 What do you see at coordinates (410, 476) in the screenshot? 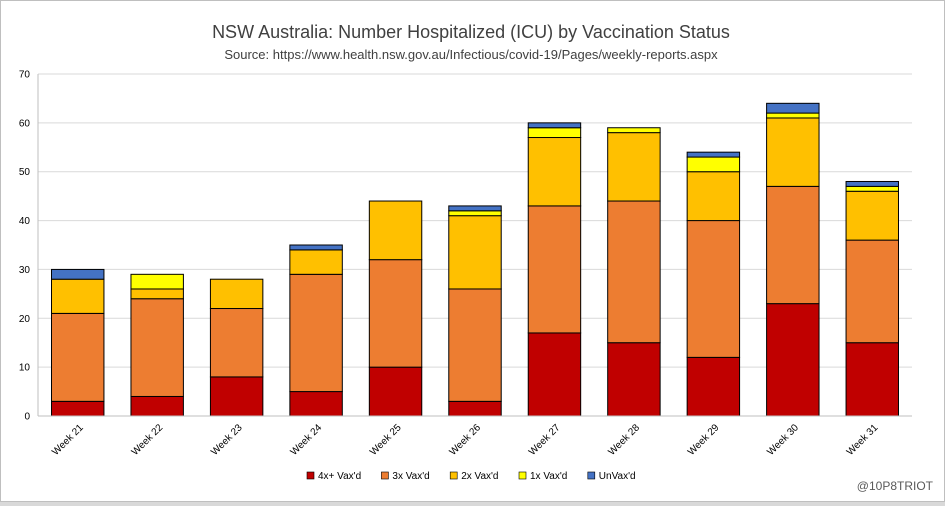
I see `legend-label: 3x Vax'd` at bounding box center [410, 476].